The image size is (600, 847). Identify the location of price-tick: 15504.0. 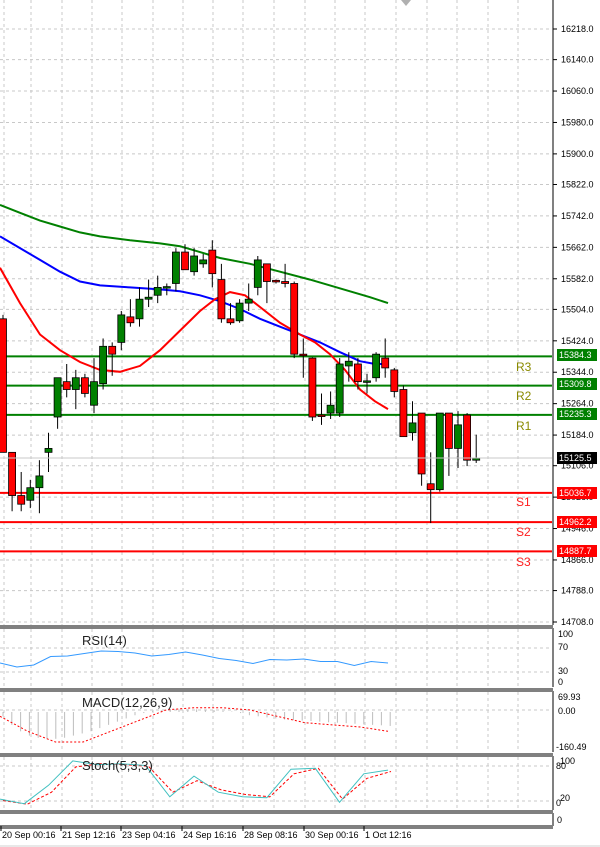
(577, 309).